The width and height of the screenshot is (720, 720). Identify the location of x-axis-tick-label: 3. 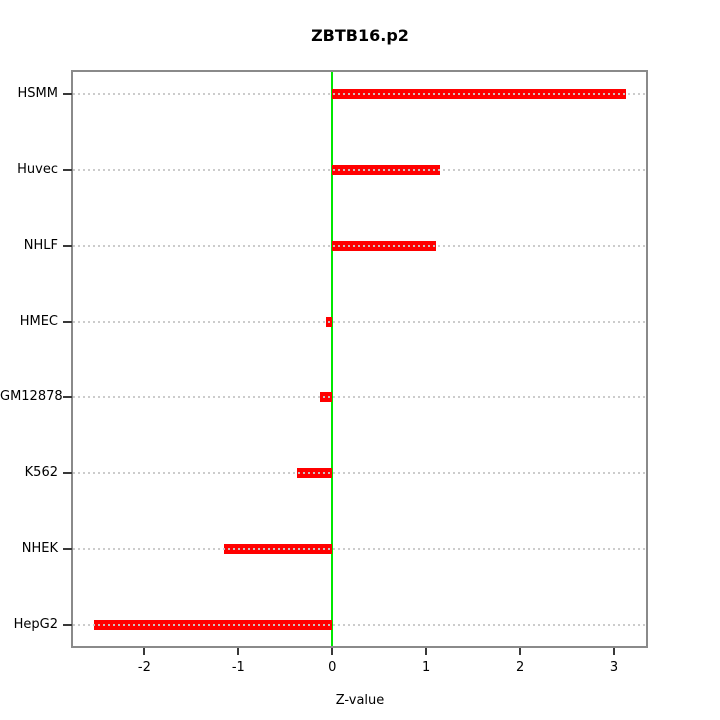
(614, 667).